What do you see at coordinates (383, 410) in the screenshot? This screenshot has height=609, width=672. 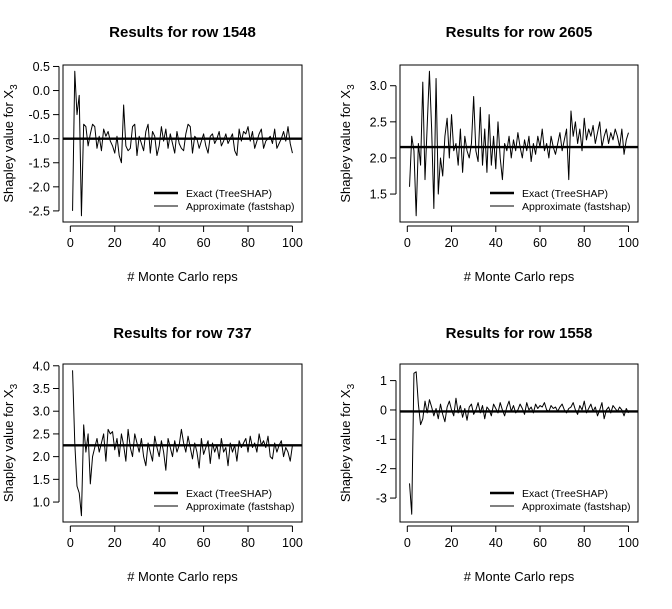 I see `y-tick-label: 0` at bounding box center [383, 410].